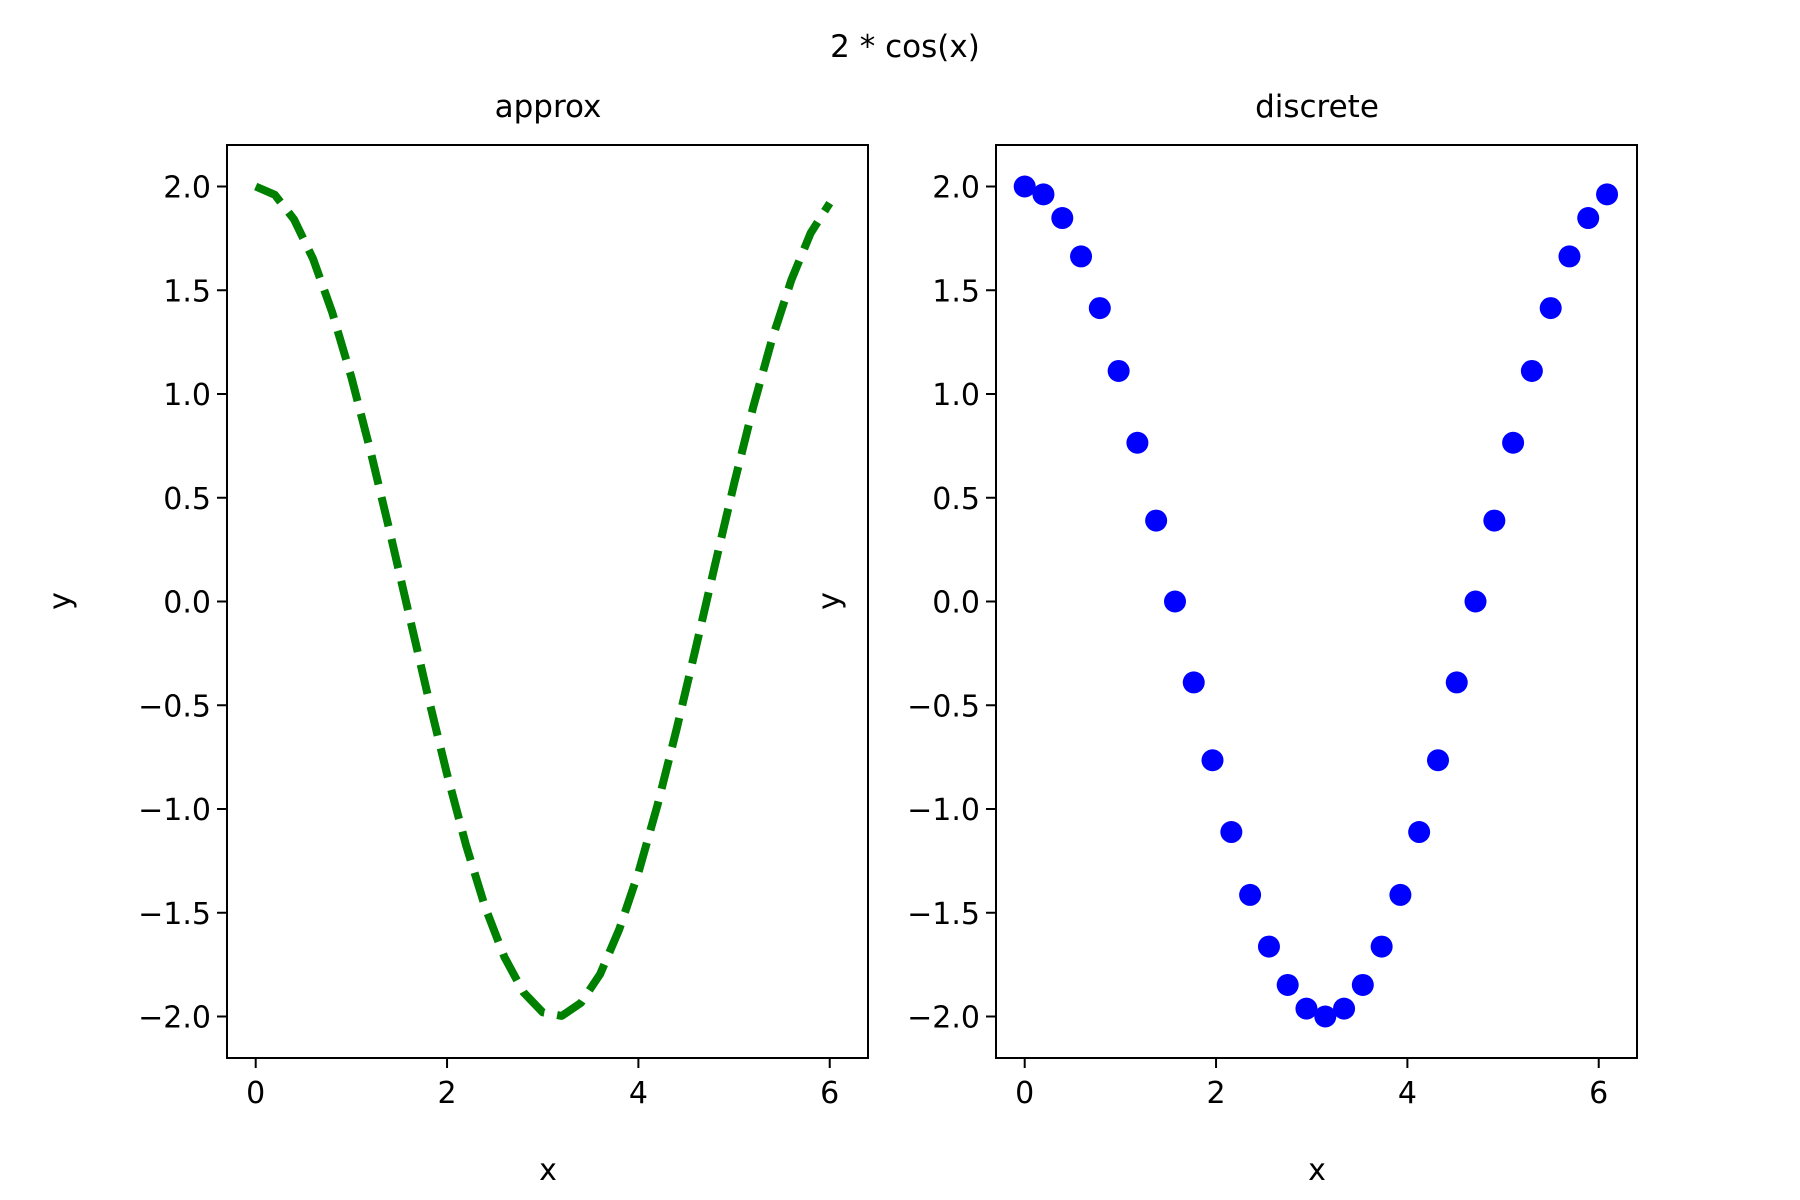 The width and height of the screenshot is (1800, 1200). I want to click on subplot-title-approx: approx, so click(548, 107).